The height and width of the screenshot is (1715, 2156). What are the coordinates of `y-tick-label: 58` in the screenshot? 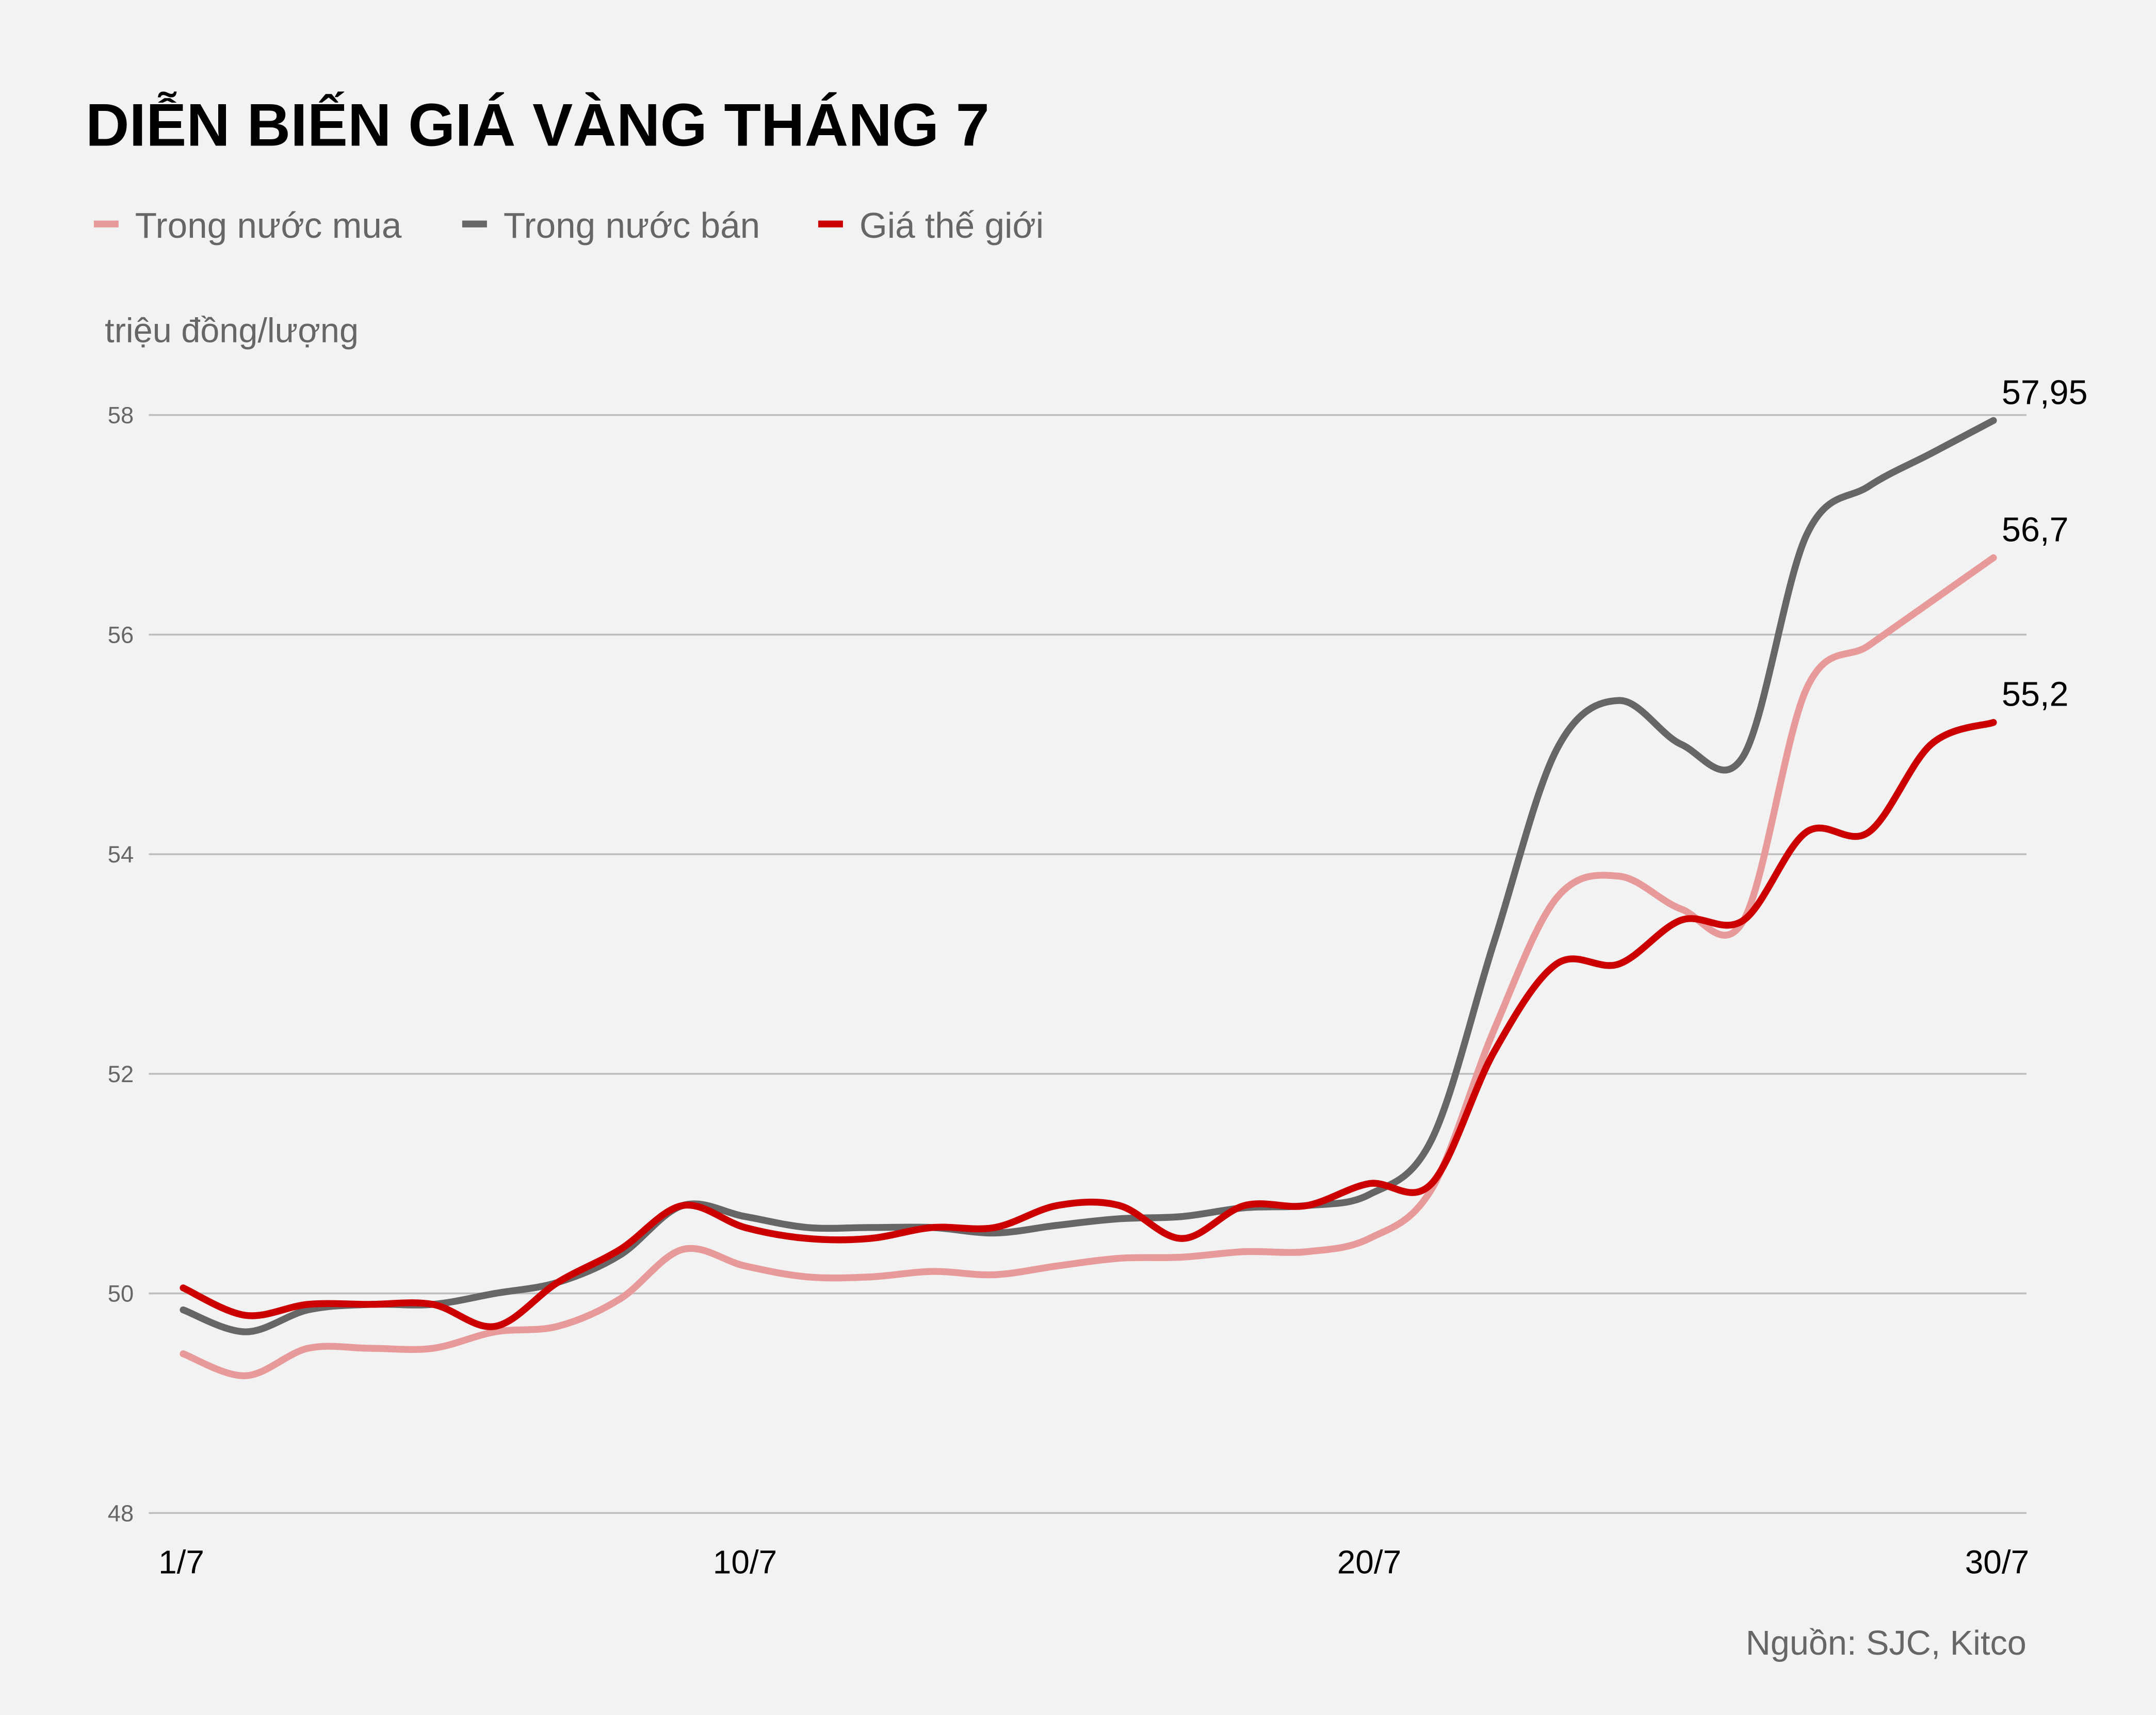 It's located at (121, 416).